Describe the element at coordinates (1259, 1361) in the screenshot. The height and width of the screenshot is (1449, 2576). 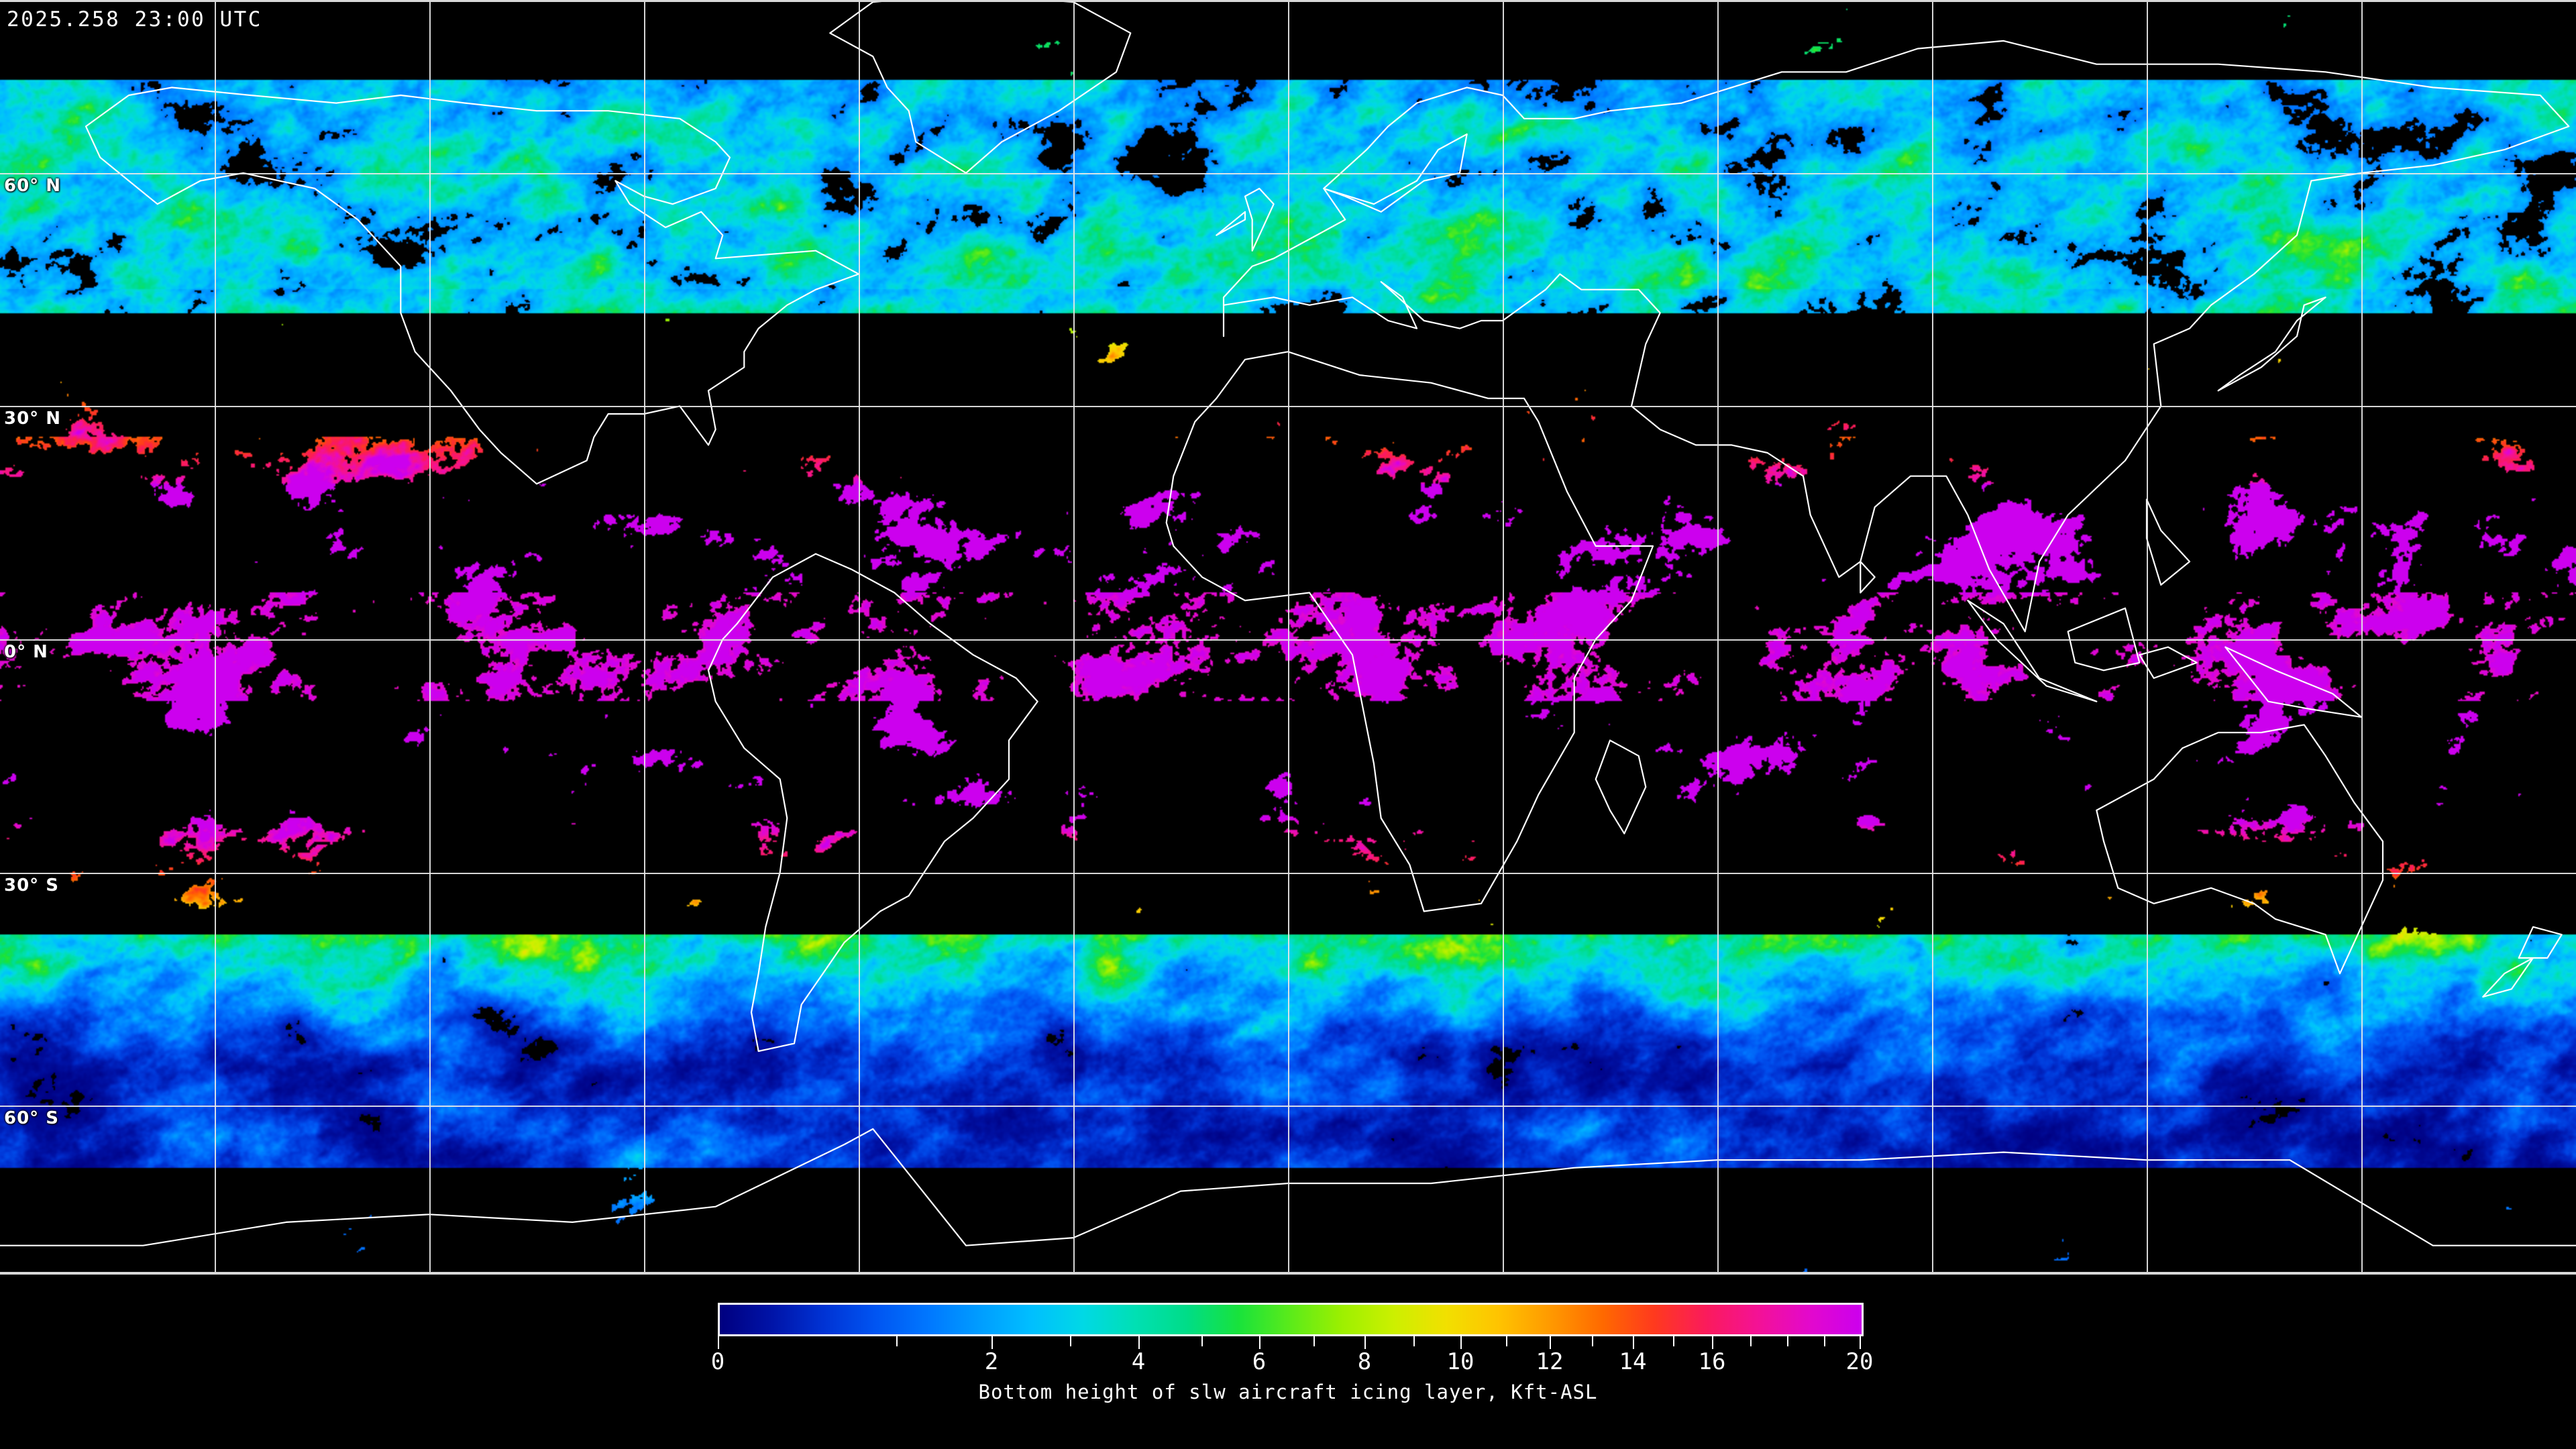
I see `colorbar-tick-label-6: 6` at that location.